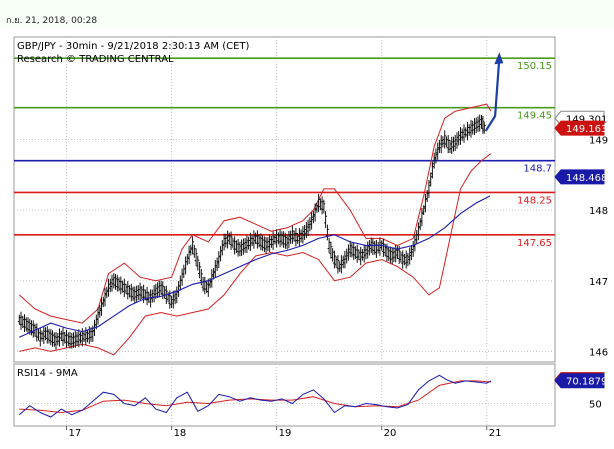  What do you see at coordinates (586, 382) in the screenshot?
I see `price-tag-label: 70.1879` at bounding box center [586, 382].